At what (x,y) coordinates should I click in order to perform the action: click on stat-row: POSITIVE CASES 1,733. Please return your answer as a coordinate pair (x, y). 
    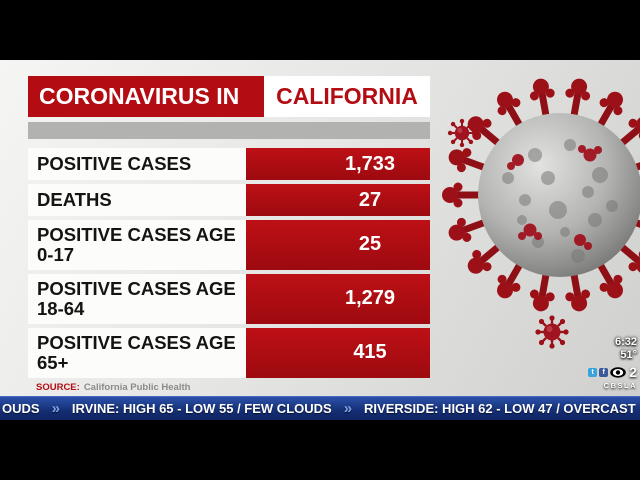
    Looking at the image, I should click on (229, 164).